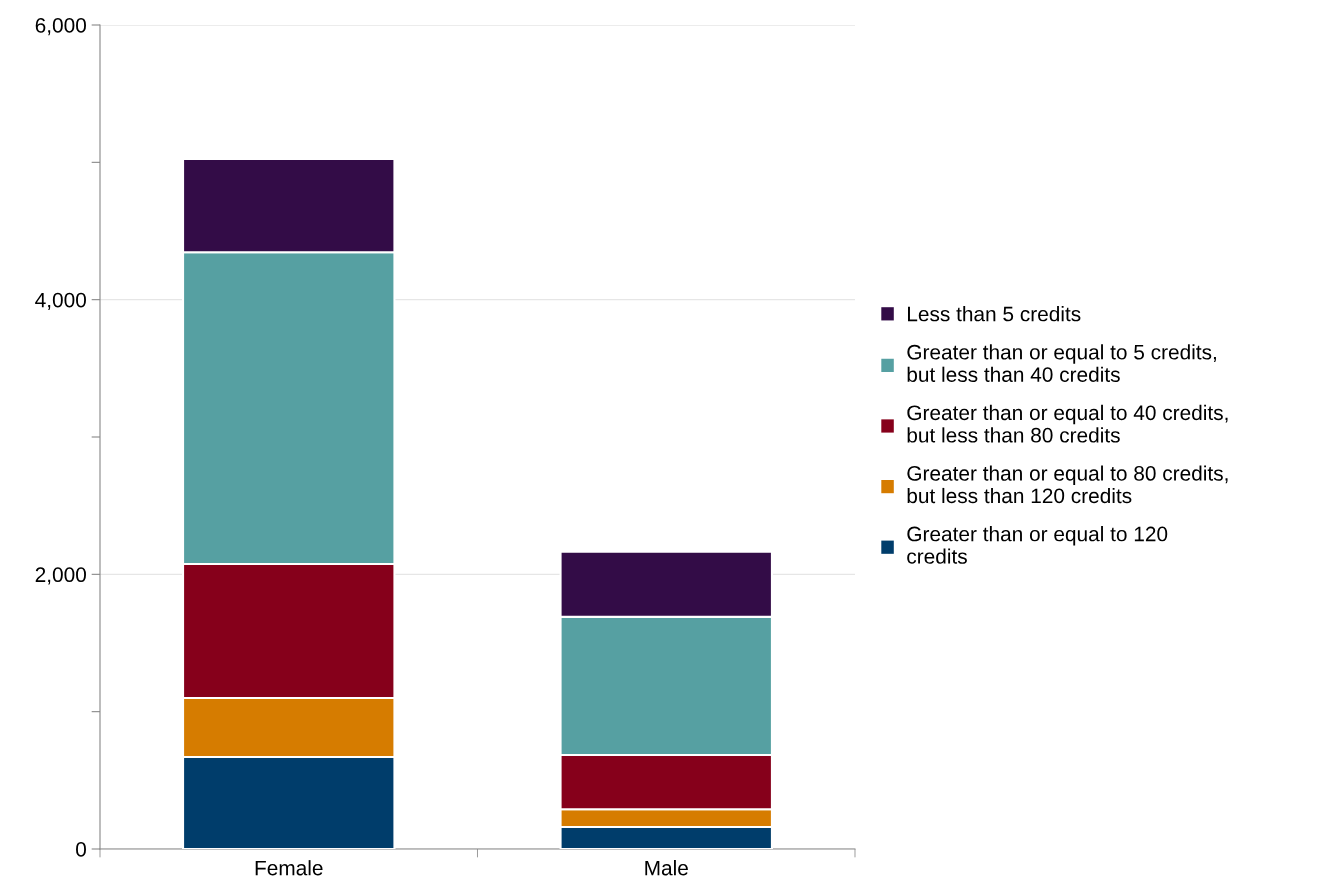 Image resolution: width=1322 pixels, height=892 pixels. What do you see at coordinates (289, 868) in the screenshot?
I see `x-tick-label: Female` at bounding box center [289, 868].